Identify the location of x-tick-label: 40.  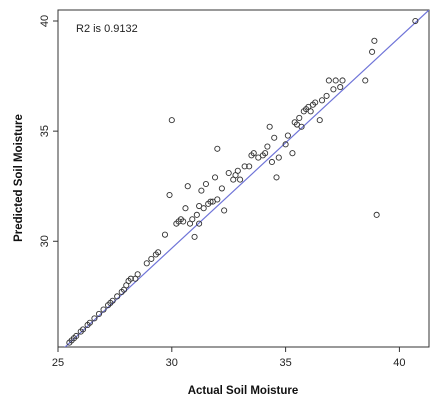
(399, 363).